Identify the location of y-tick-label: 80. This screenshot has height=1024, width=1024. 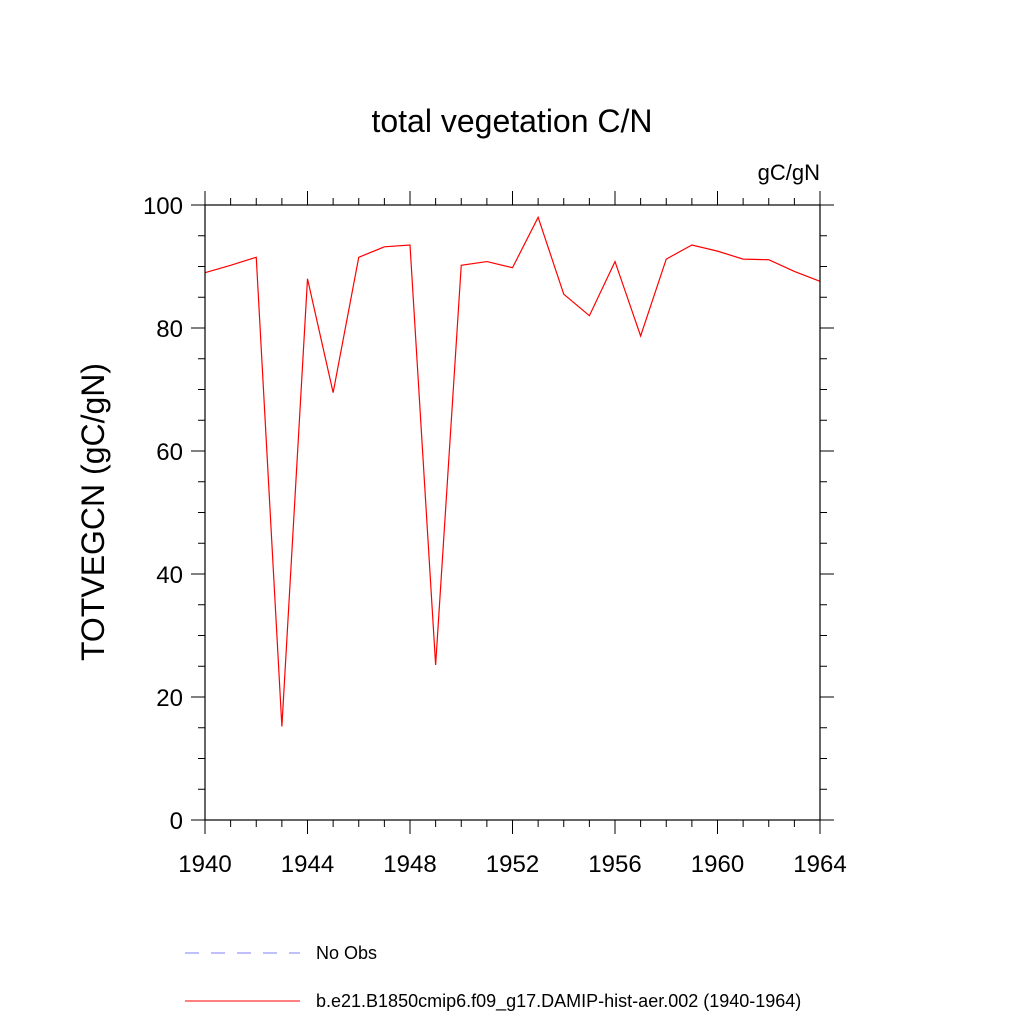
(169, 329).